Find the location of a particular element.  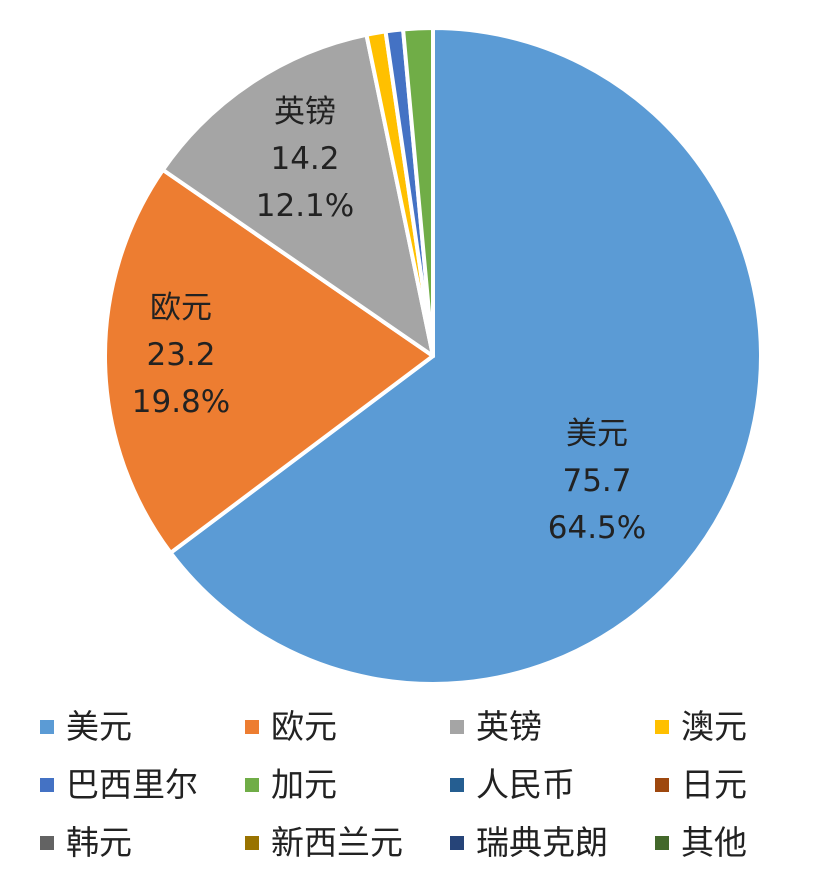

legend-label: 其他 is located at coordinates (714, 842).